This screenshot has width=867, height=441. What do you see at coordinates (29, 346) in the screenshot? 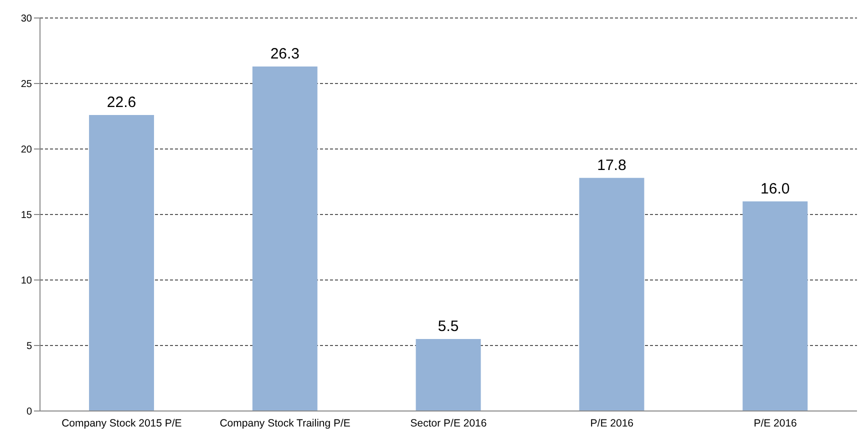
I see `y-tick-label: 5` at bounding box center [29, 346].